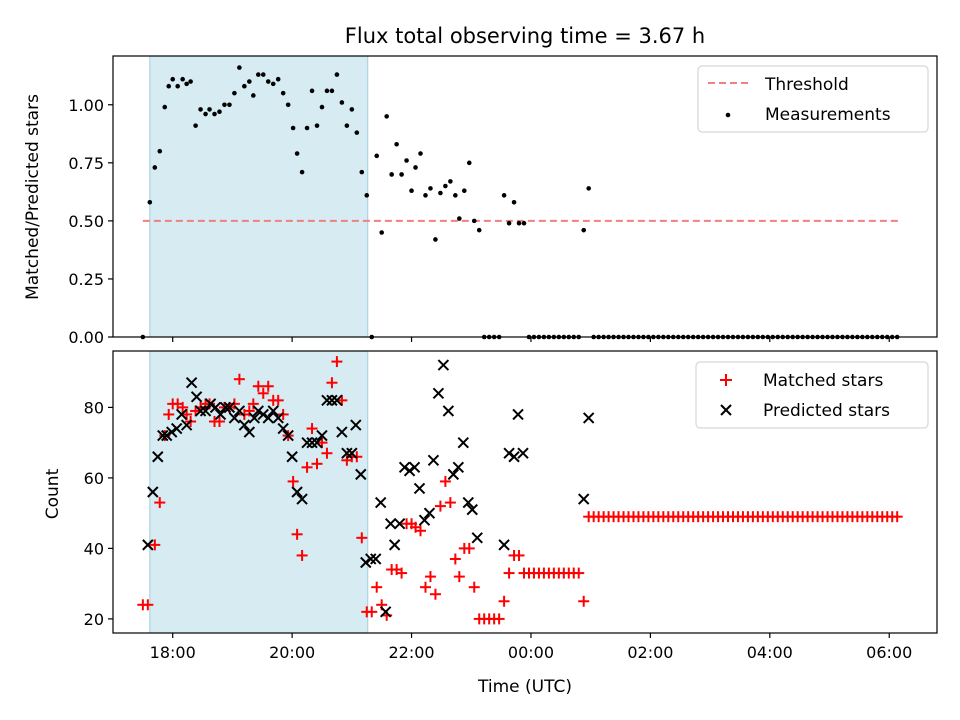 Image resolution: width=960 pixels, height=720 pixels. I want to click on legend-matched-swatch, so click(726, 380).